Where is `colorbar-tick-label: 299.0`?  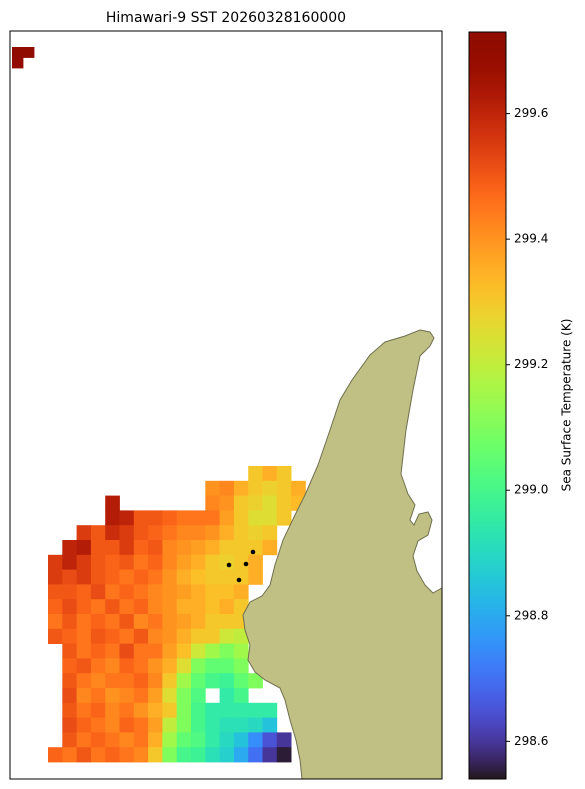 colorbar-tick-label: 299.0 is located at coordinates (531, 490).